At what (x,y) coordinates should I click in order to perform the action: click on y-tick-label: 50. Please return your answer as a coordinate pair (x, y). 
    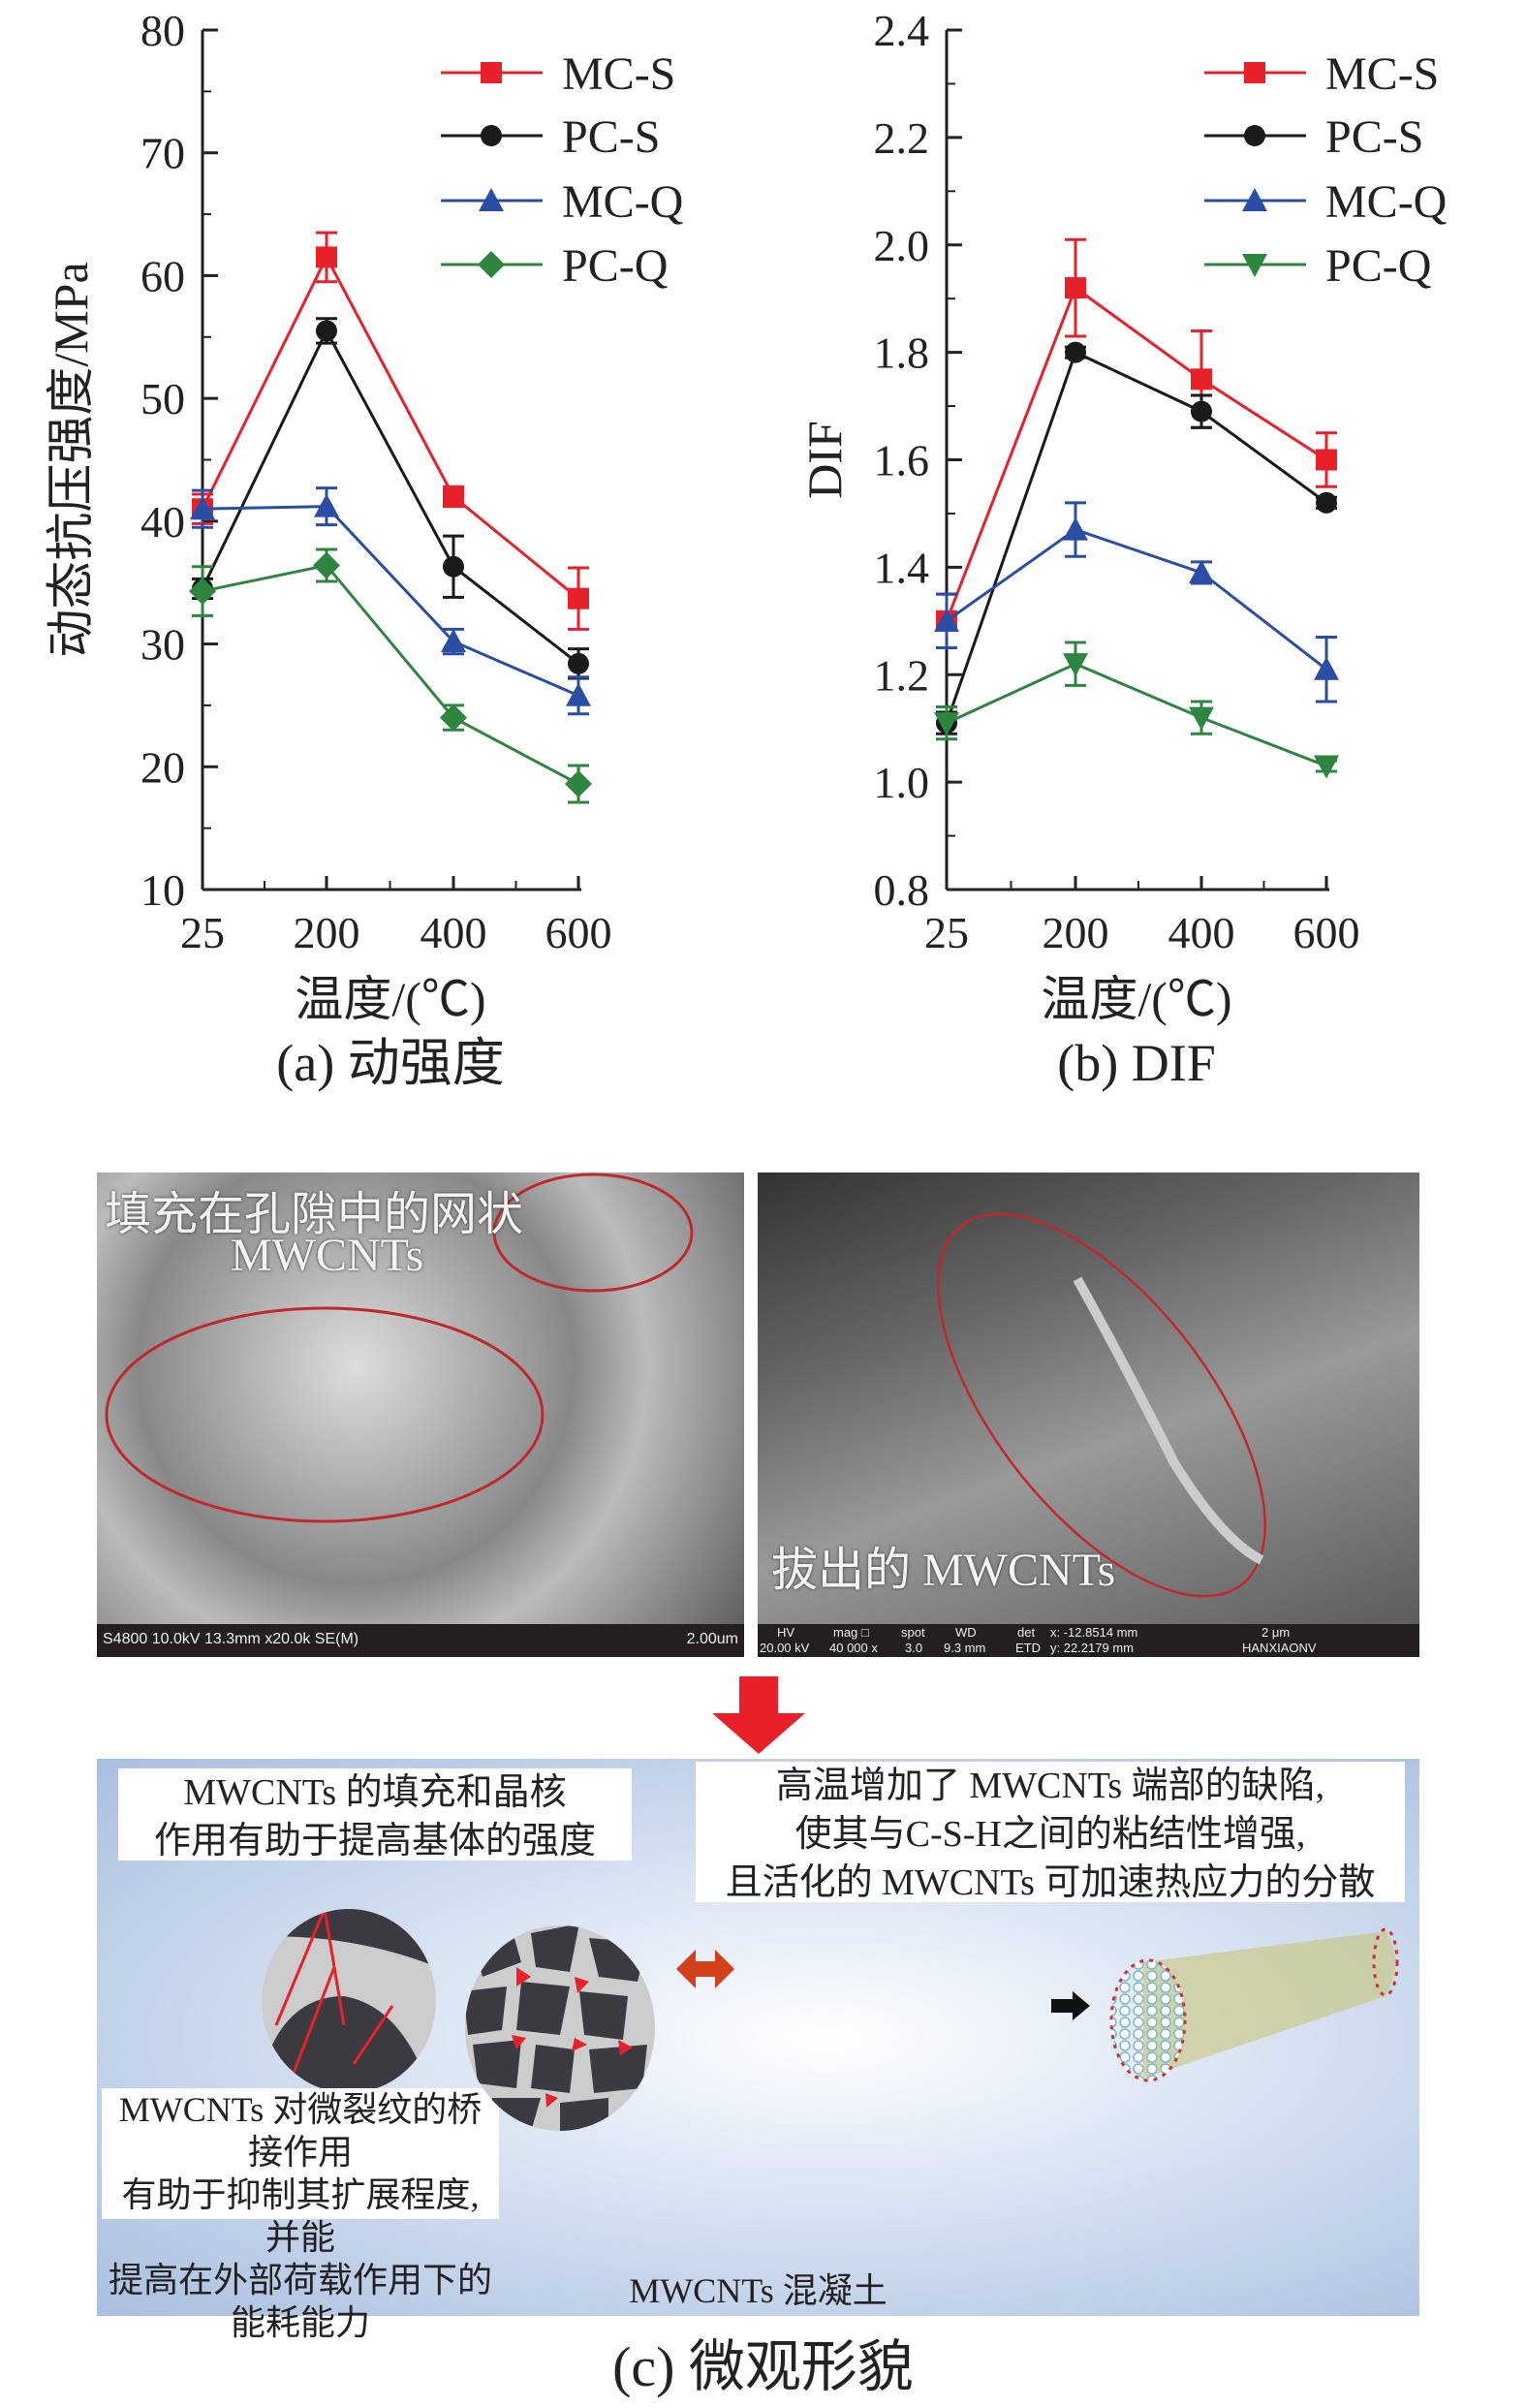
    Looking at the image, I should click on (162, 399).